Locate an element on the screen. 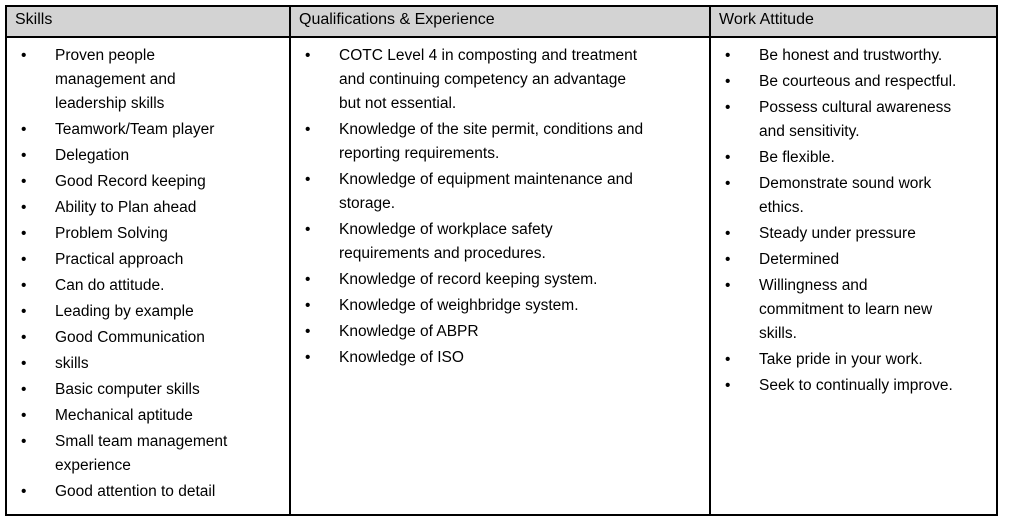 Image resolution: width=1016 pixels, height=532 pixels. list-item-text: Knowledge of record keeping system. is located at coordinates (468, 279).